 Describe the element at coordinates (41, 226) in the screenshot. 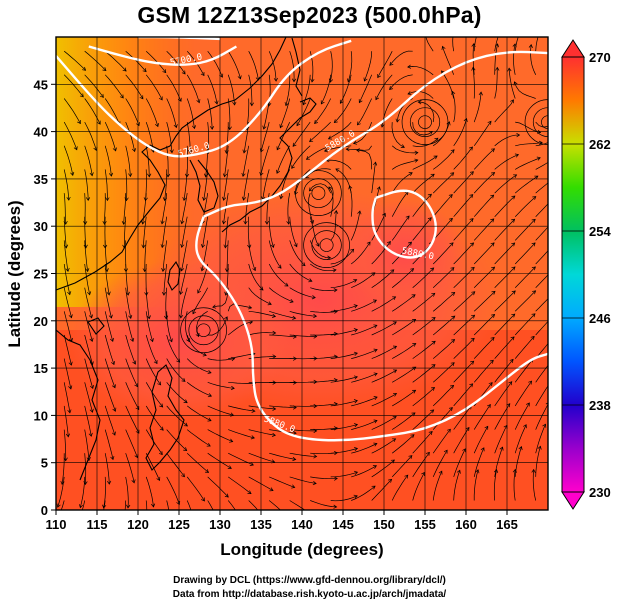

I see `y-tick-label: 30` at that location.